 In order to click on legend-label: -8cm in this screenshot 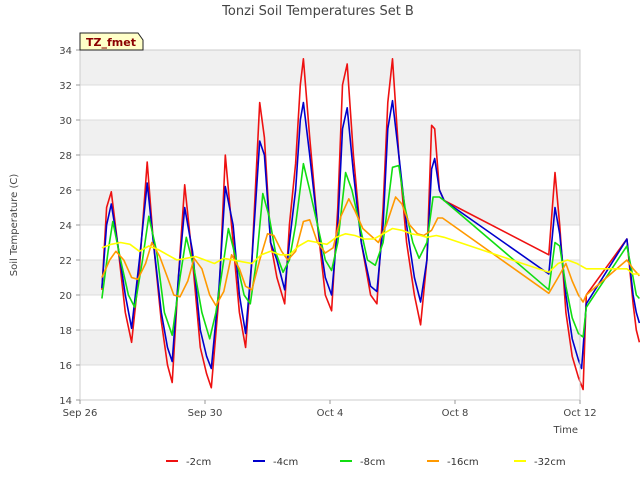, I will do `click(372, 462)`.